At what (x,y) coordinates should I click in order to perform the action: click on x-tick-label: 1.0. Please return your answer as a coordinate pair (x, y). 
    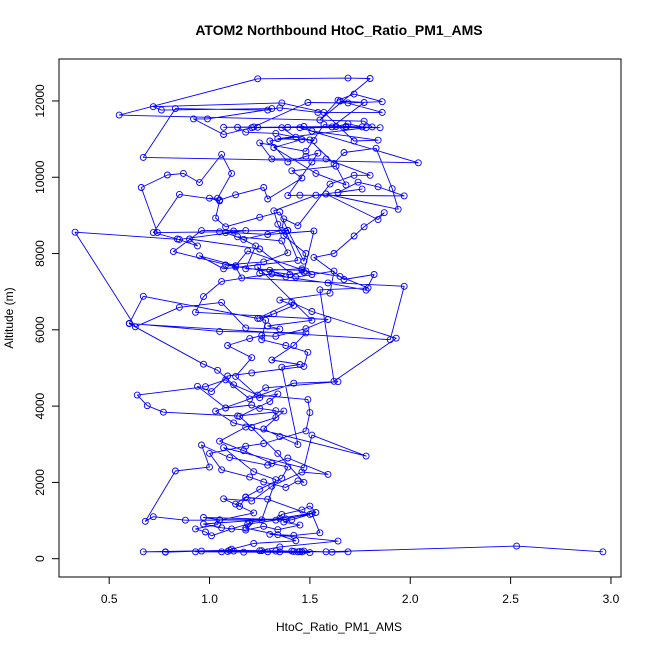
    Looking at the image, I should click on (209, 599).